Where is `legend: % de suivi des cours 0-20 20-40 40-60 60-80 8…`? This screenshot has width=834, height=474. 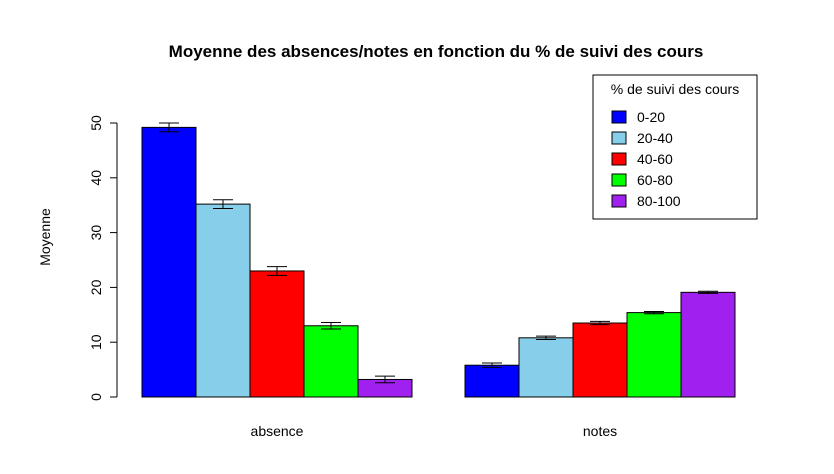 legend: % de suivi des cours 0-20 20-40 40-60 60-80 8… is located at coordinates (675, 147).